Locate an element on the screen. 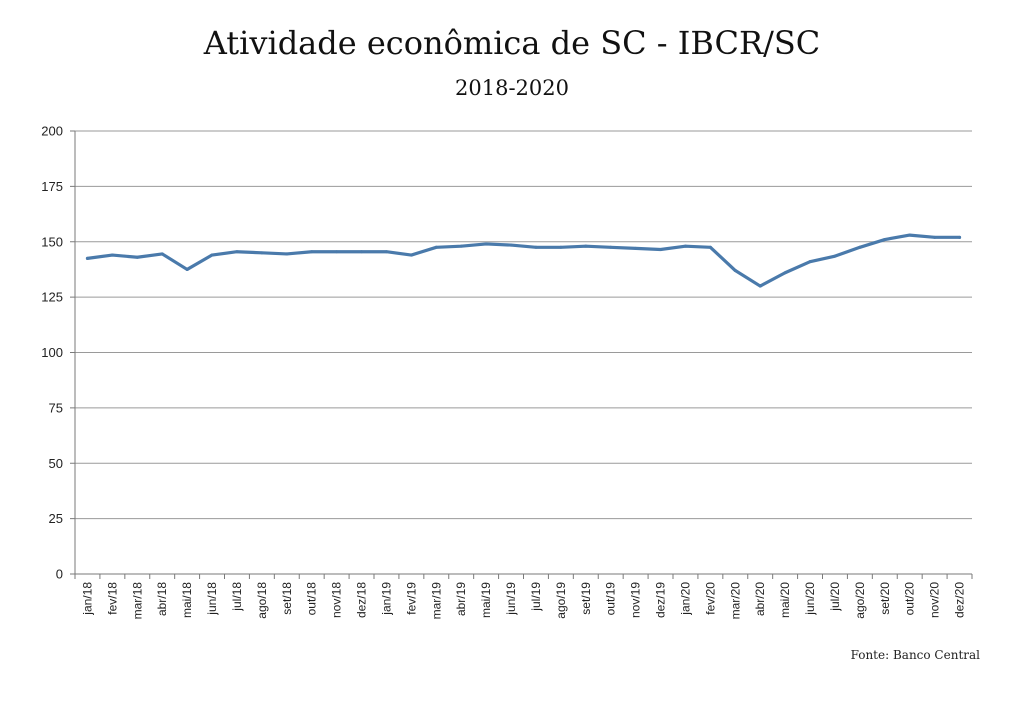 The image size is (1024, 716). x-tick-label: fev/20 is located at coordinates (710, 598).